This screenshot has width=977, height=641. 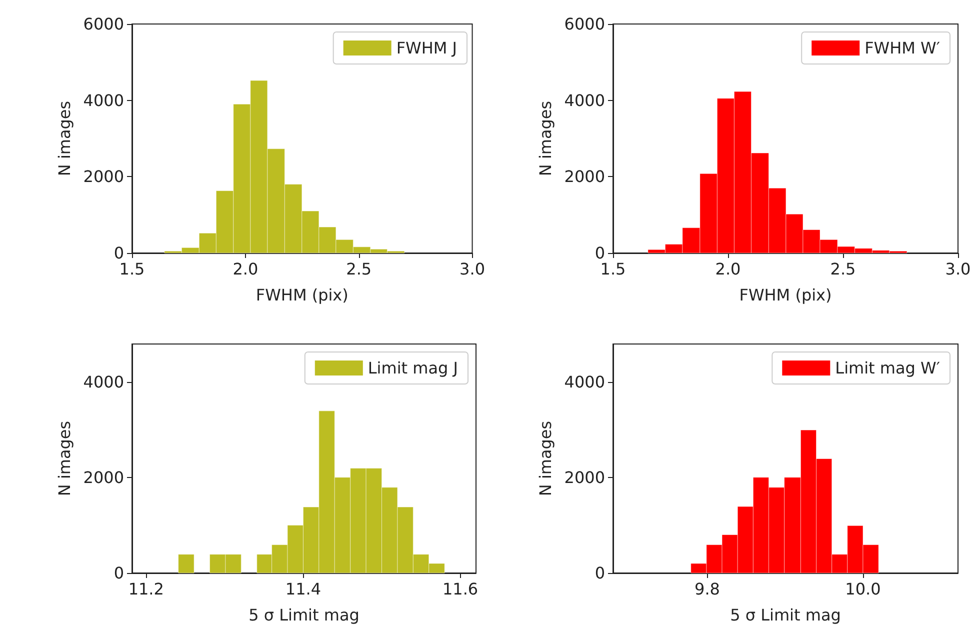 I want to click on legend-label: FWHM J, so click(x=427, y=48).